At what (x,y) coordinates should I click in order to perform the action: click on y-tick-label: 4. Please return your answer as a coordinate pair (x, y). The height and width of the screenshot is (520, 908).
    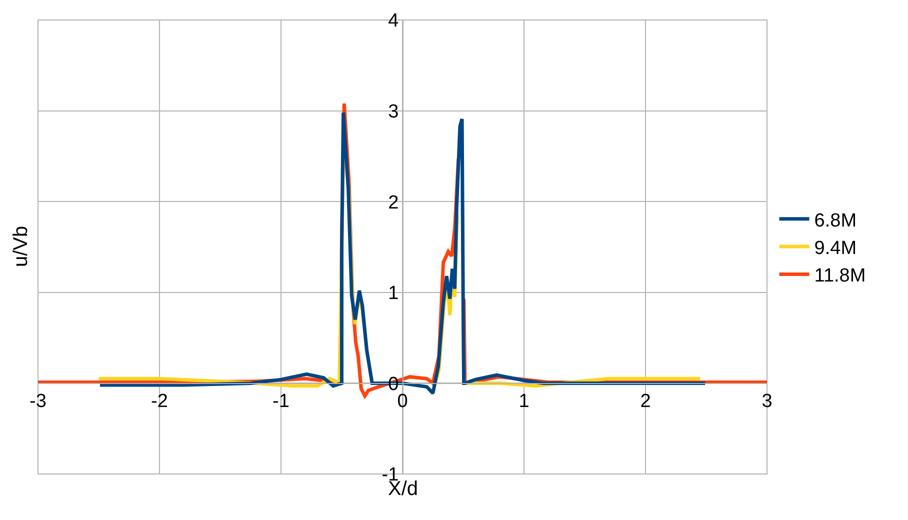
    Looking at the image, I should click on (394, 21).